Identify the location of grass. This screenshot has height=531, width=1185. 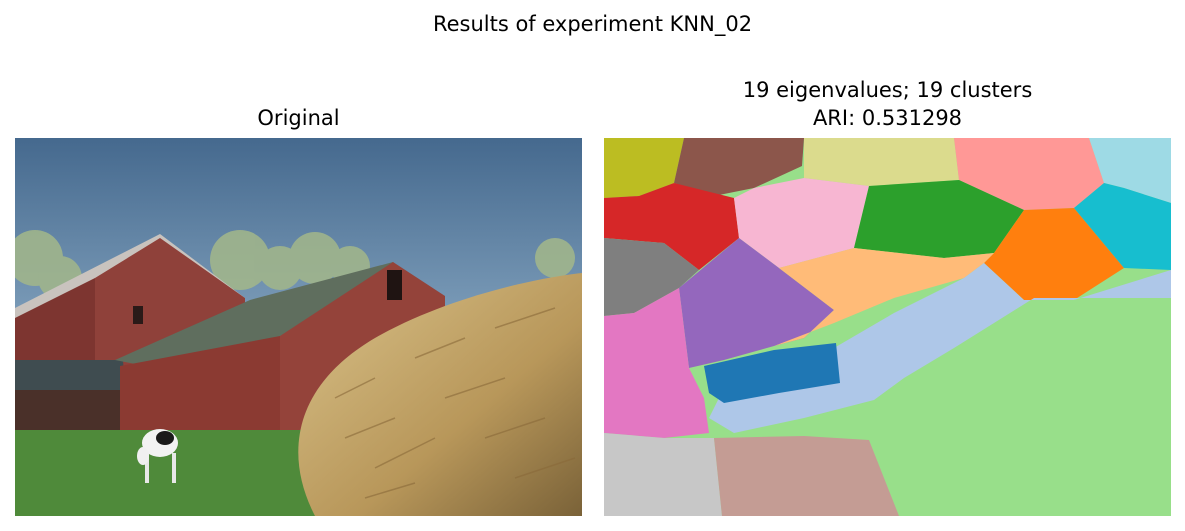
(180, 469).